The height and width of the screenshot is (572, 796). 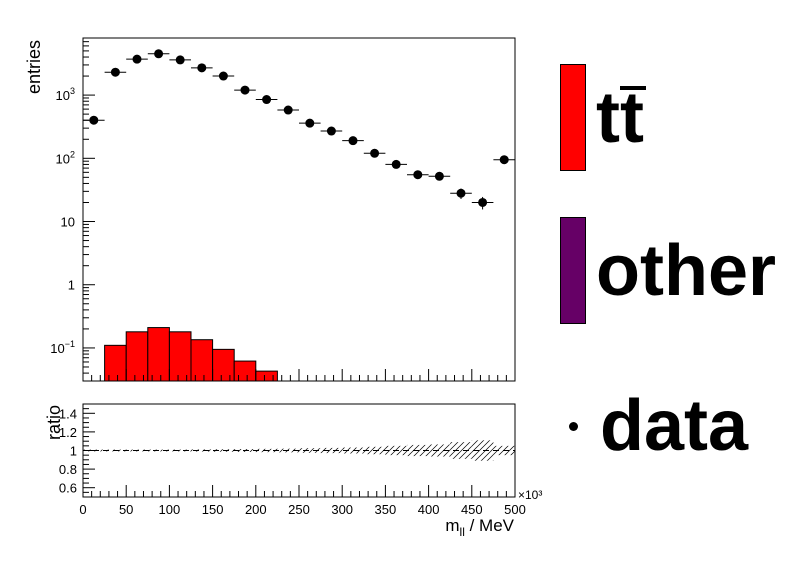 I want to click on legend-label-ttbar-overline, so click(x=633, y=87).